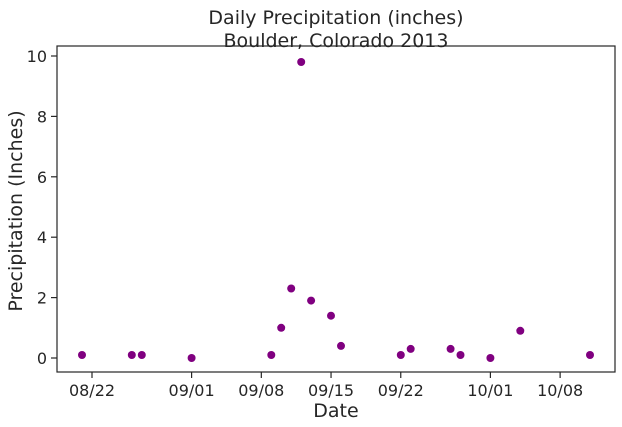  I want to click on y-tick-label: 2, so click(42, 298).